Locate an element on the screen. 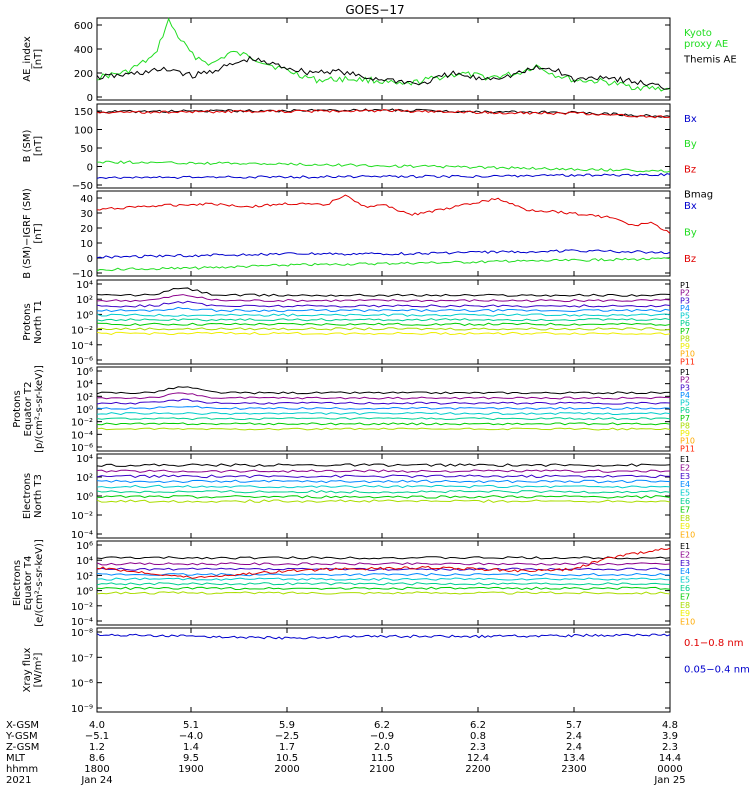  y-axis-label-line: Xray flux is located at coordinates (27, 670).